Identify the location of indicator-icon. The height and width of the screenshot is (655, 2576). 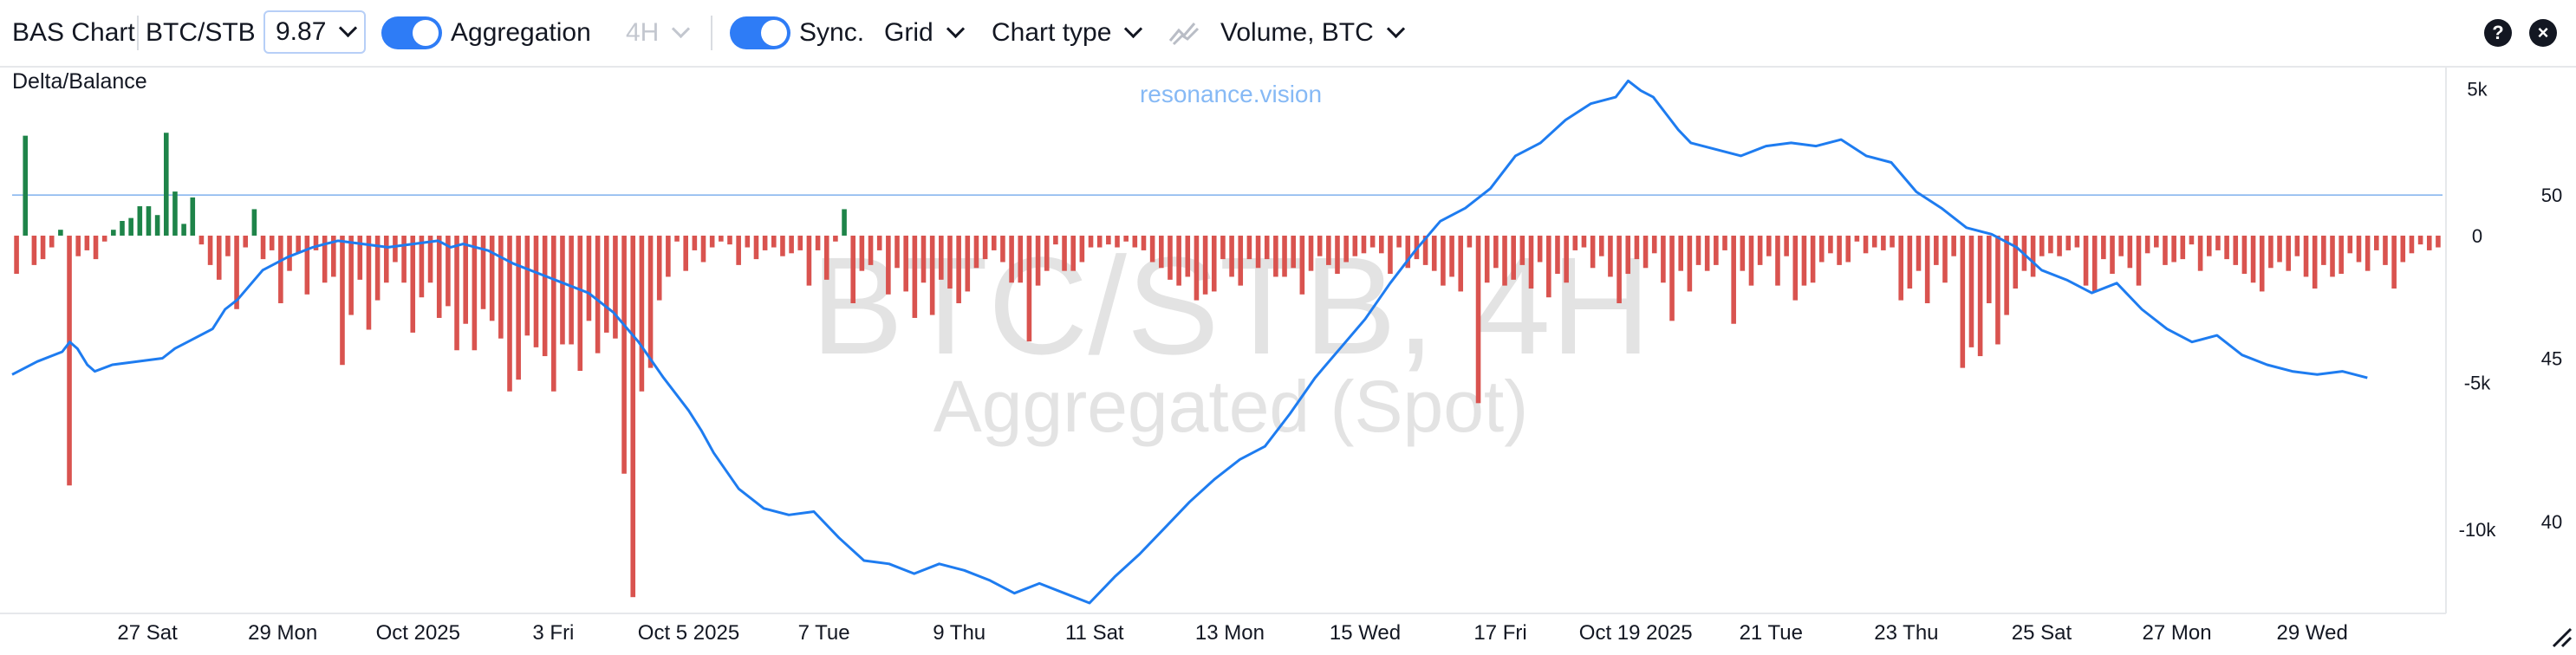
(1184, 33).